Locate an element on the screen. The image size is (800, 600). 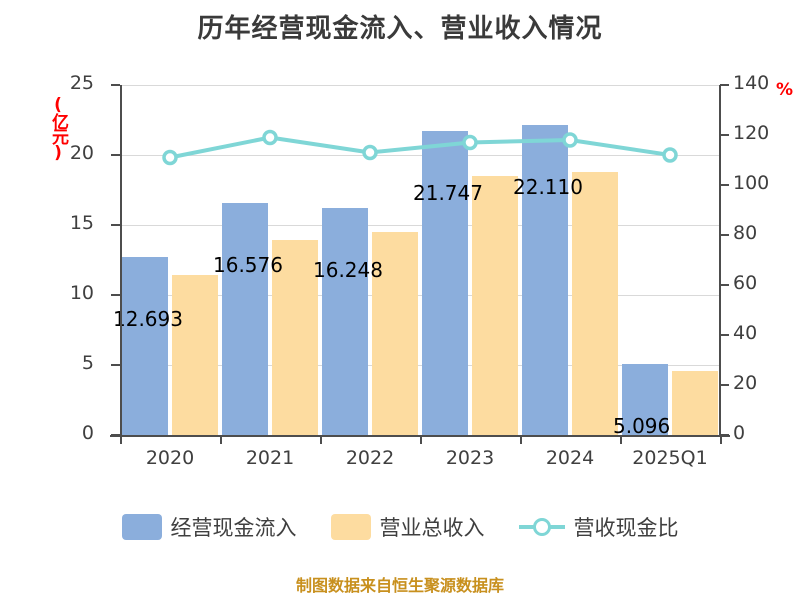
left-axis-tick-label: 15 is located at coordinates (81, 223).